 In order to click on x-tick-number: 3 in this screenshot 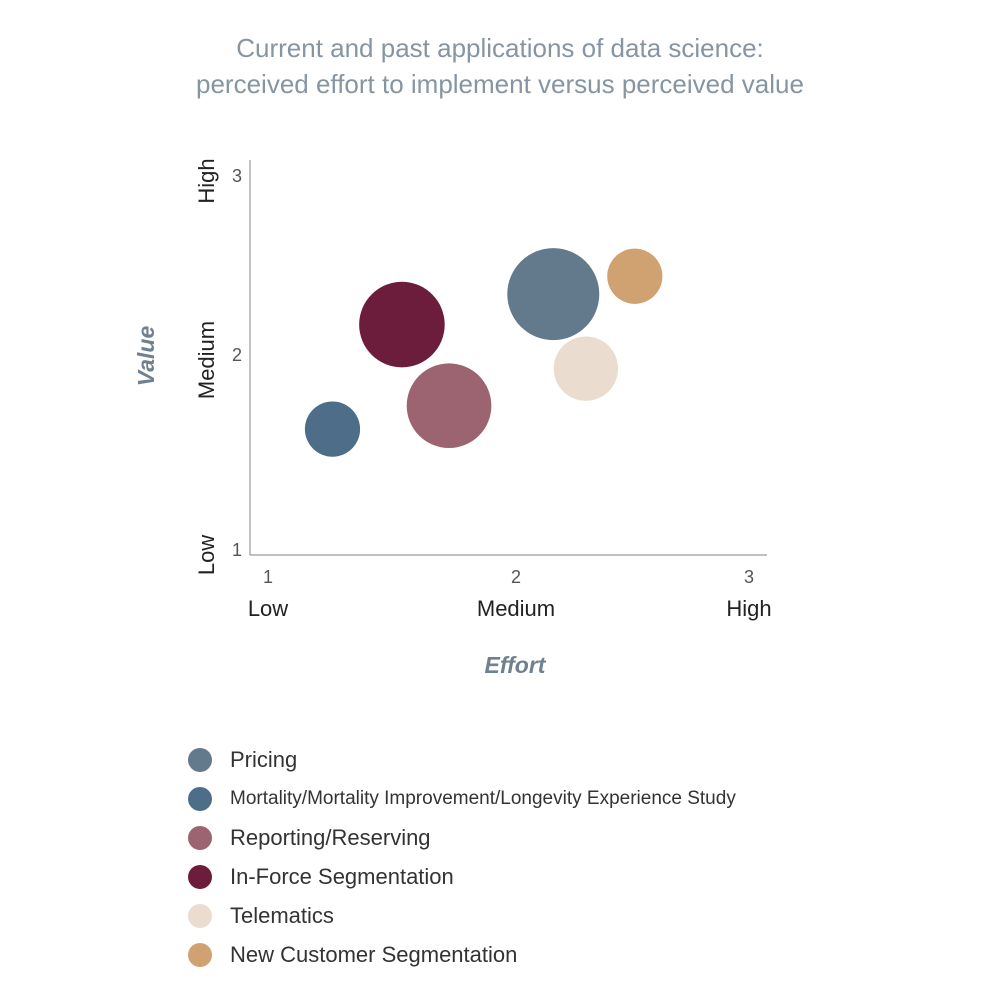, I will do `click(749, 577)`.